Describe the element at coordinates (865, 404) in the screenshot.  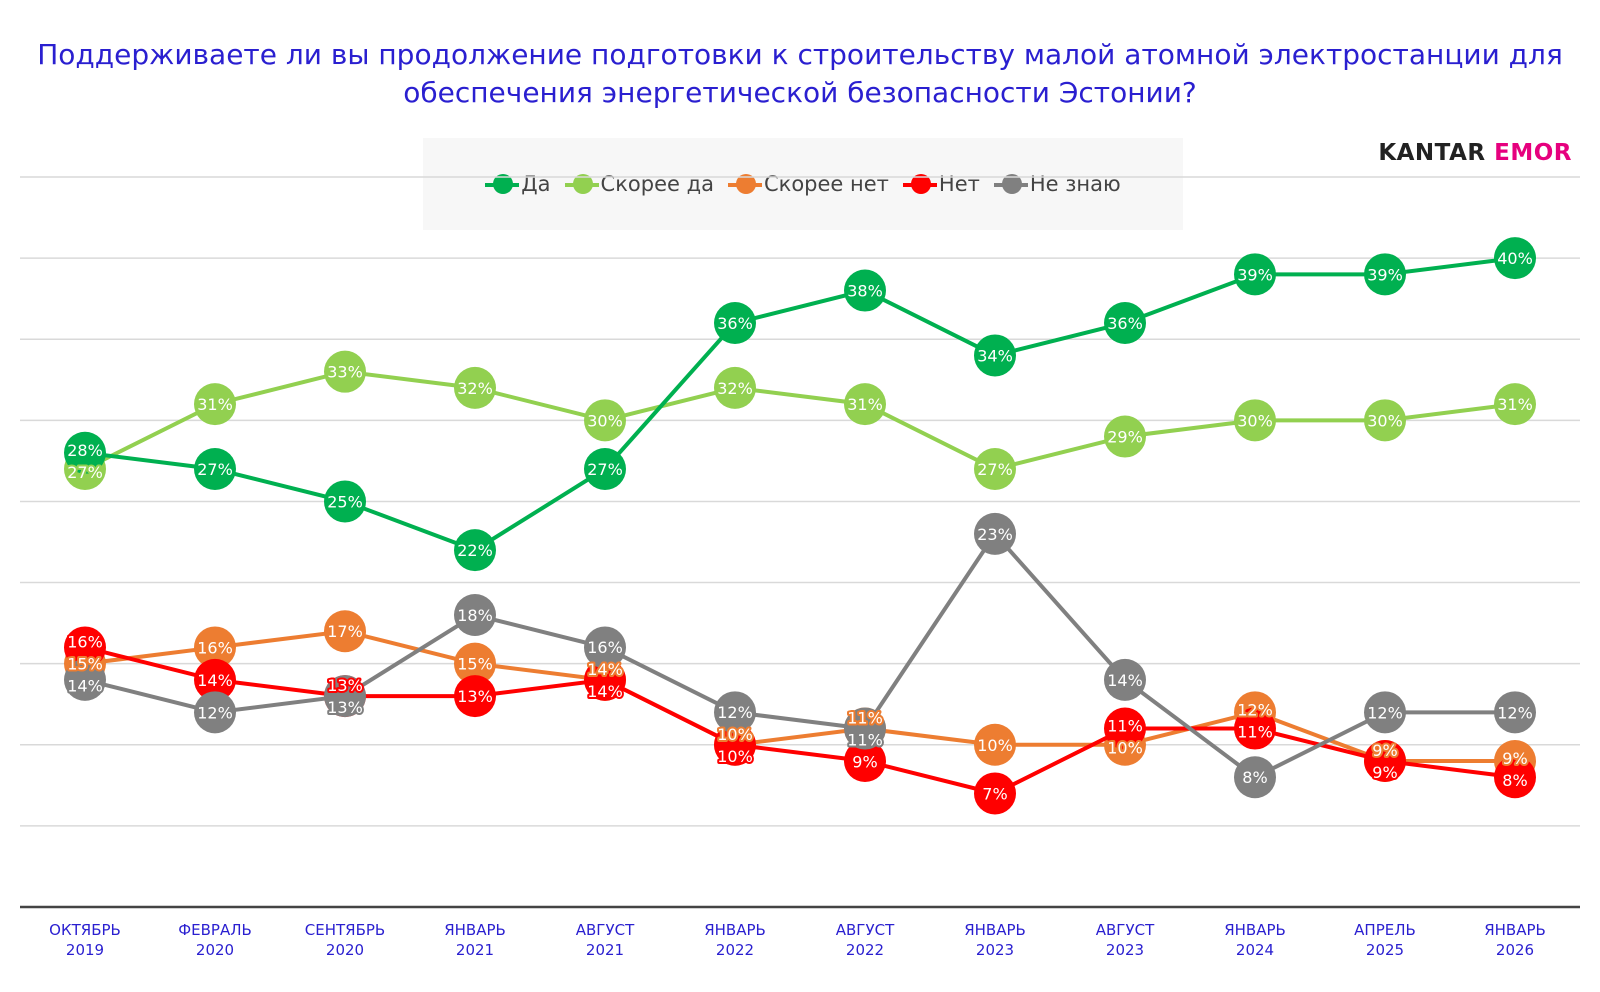
I see `data-label: 31%` at that location.